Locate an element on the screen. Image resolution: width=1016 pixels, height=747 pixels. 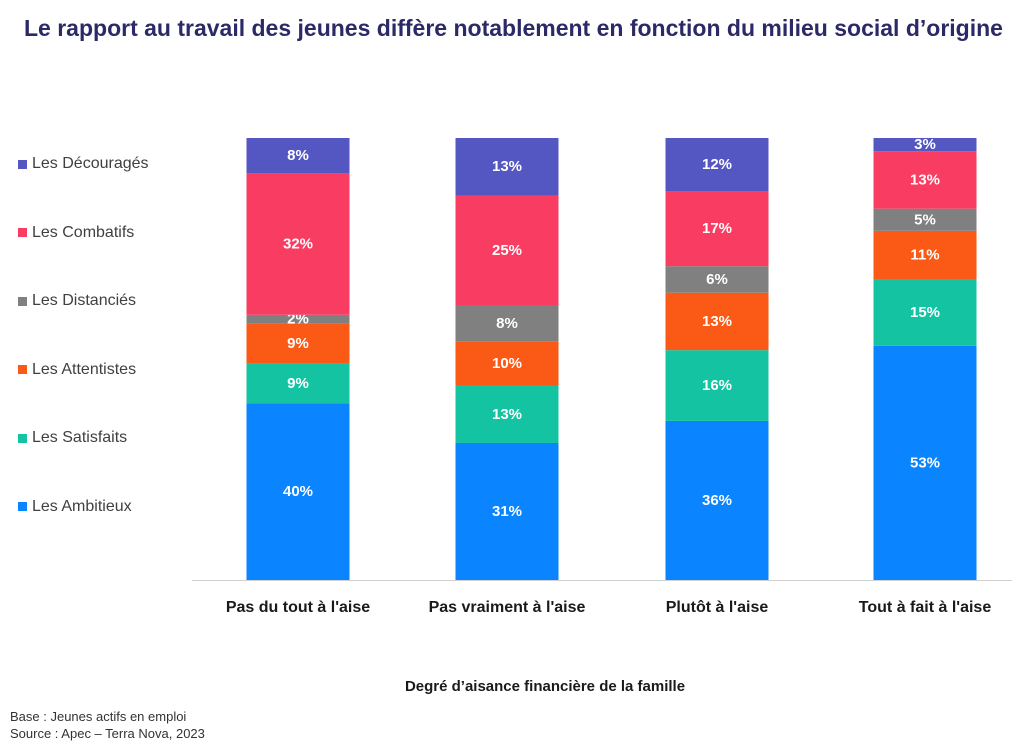
data-label-les-attentistes-tout-a-fait-a-l-aise: 11% is located at coordinates (924, 255).